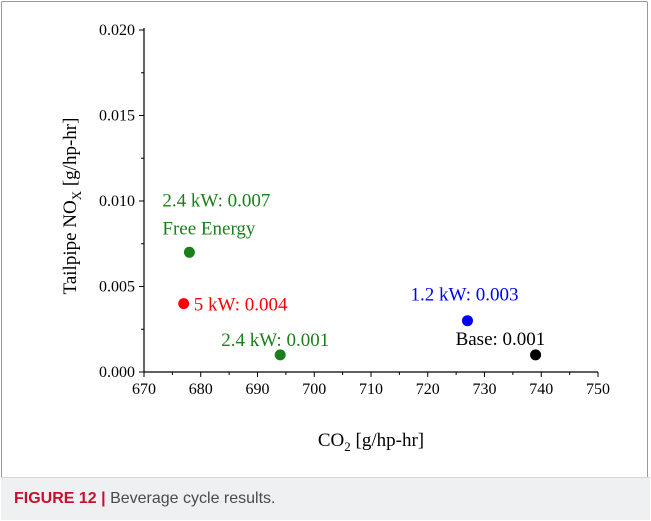 This screenshot has height=521, width=651. What do you see at coordinates (485, 389) in the screenshot?
I see `x-tick-label: 730` at bounding box center [485, 389].